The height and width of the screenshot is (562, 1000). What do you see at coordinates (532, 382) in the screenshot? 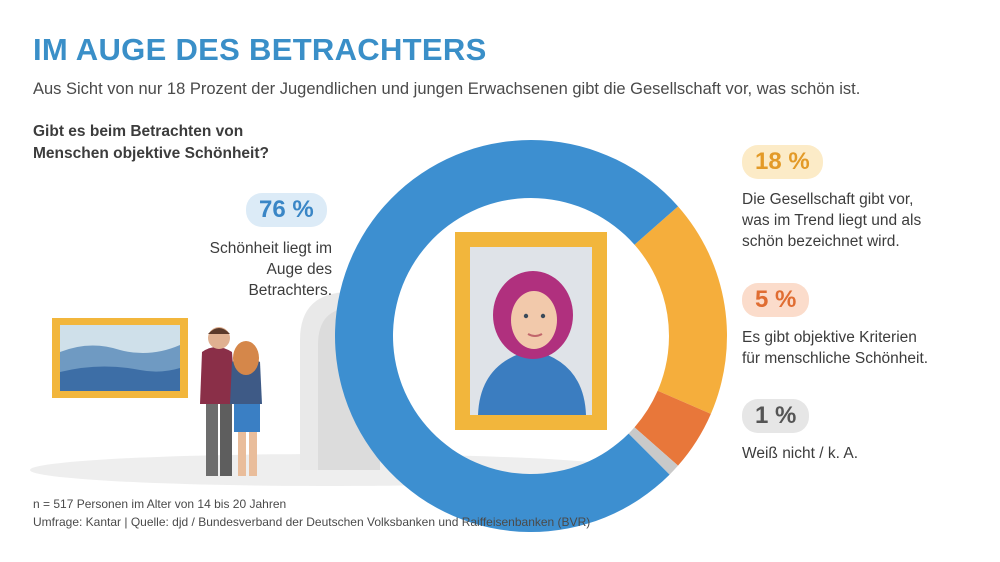
I see `portrait-sweater` at bounding box center [532, 382].